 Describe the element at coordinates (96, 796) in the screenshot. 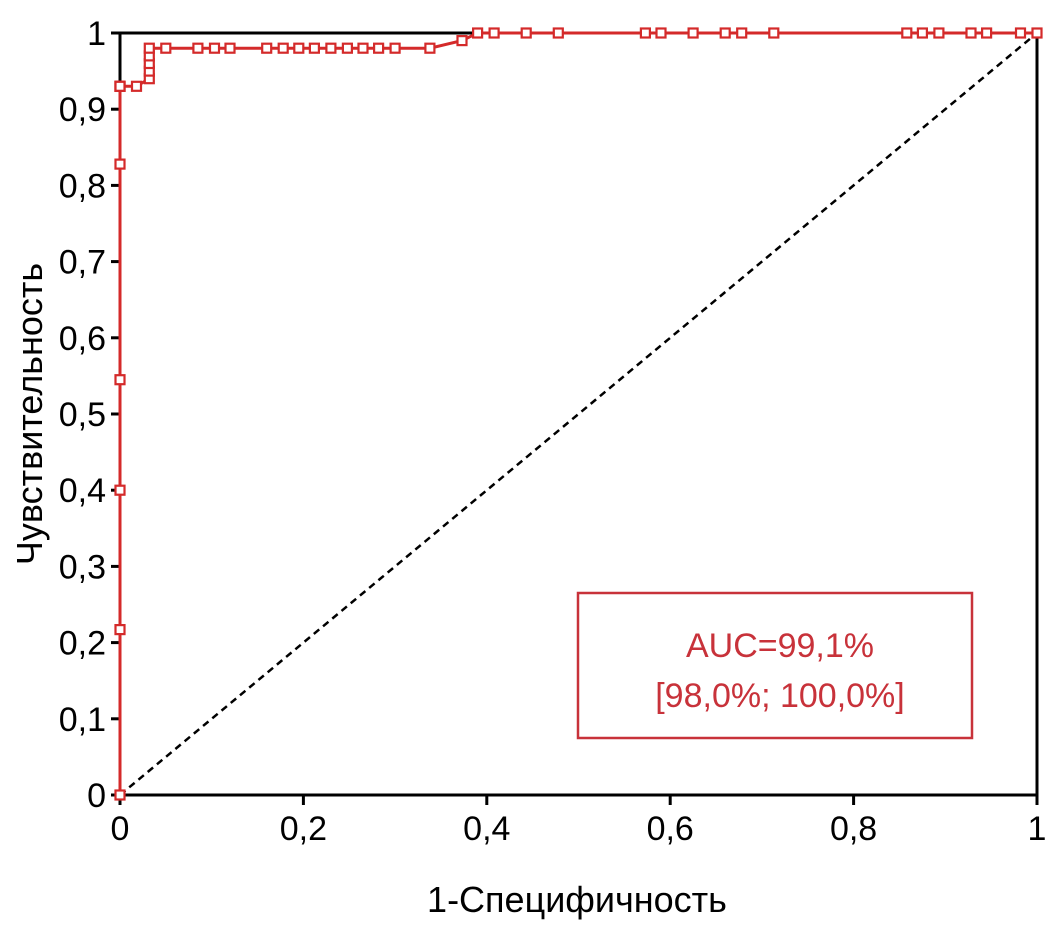

I see `y-tick-label: 0` at that location.